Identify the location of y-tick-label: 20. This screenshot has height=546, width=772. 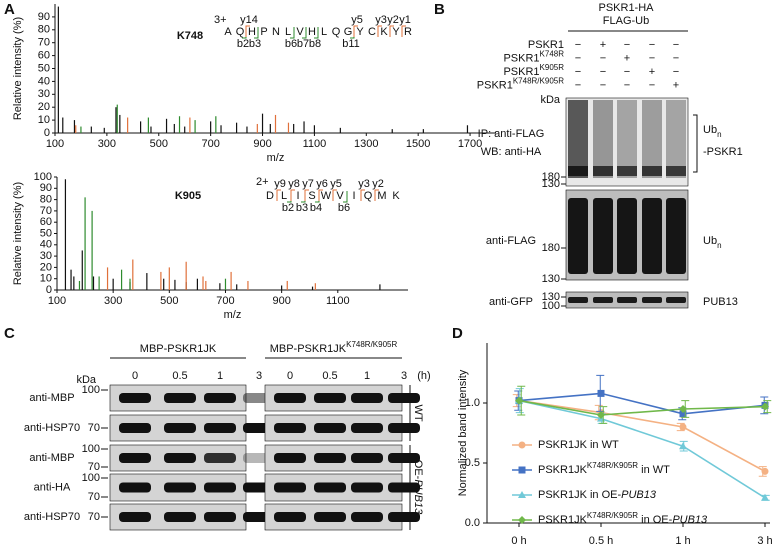
(44, 107).